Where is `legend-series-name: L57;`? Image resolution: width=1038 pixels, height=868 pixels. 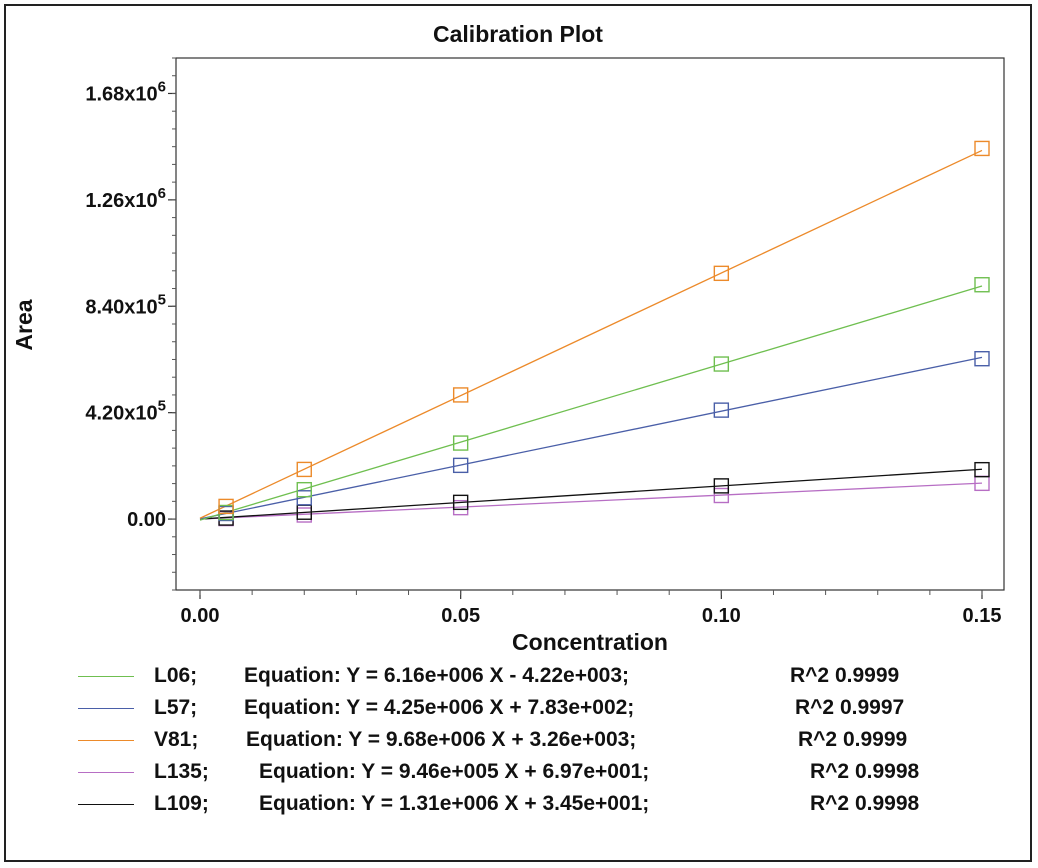 legend-series-name: L57; is located at coordinates (176, 707).